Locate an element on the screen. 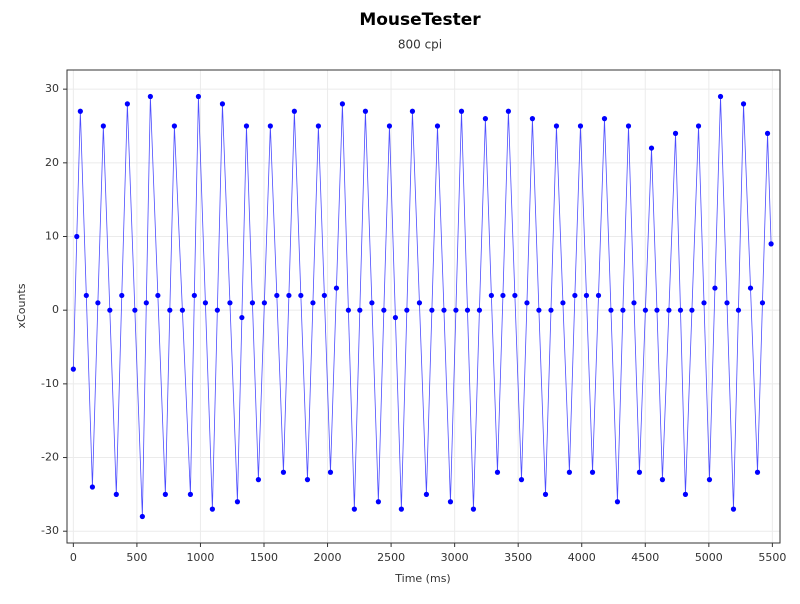 The image size is (800, 604). y-tick-label: -20 is located at coordinates (50, 457).